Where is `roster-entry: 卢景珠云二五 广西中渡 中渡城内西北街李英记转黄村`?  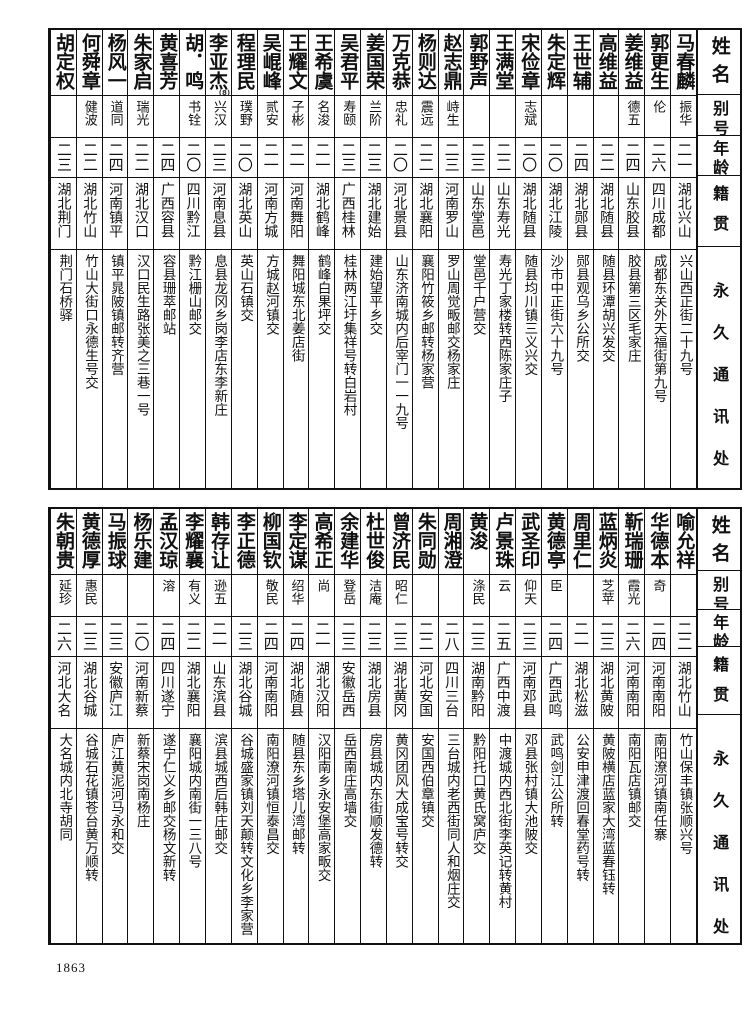
roster-entry: 卢景珠云二五 广西中渡 中渡城内西北街李英记转黄村 is located at coordinates (502, 726).